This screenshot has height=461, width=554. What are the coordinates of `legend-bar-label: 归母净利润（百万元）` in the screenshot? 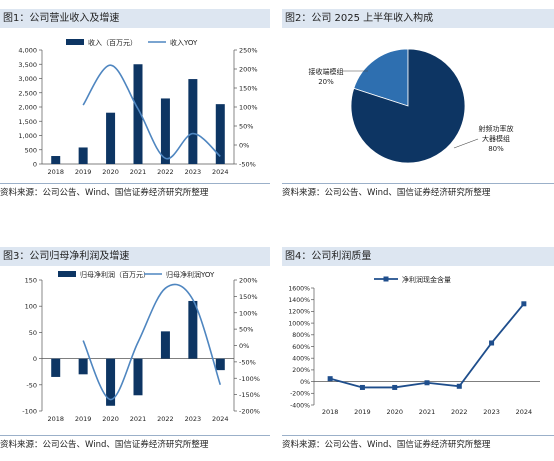 It's located at (115, 274).